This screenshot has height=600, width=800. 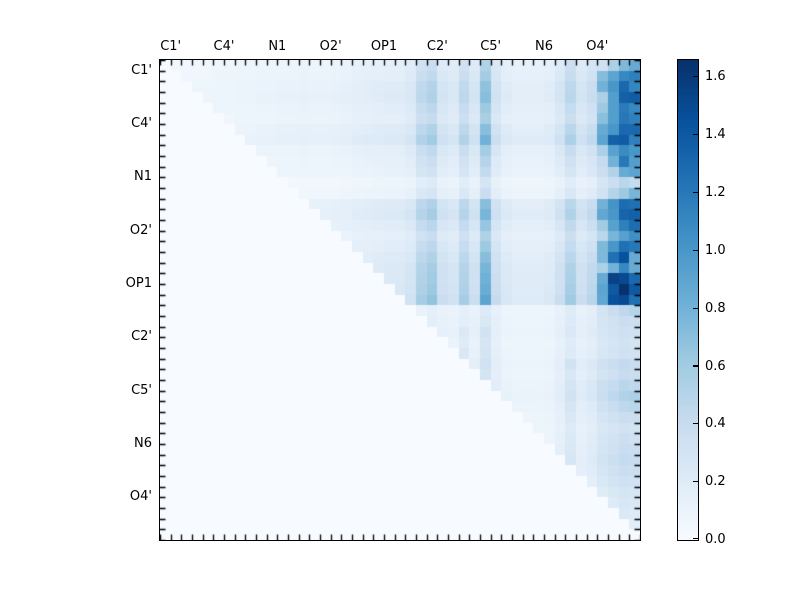 I want to click on colorbar-tick-label: 0.0, so click(x=715, y=539).